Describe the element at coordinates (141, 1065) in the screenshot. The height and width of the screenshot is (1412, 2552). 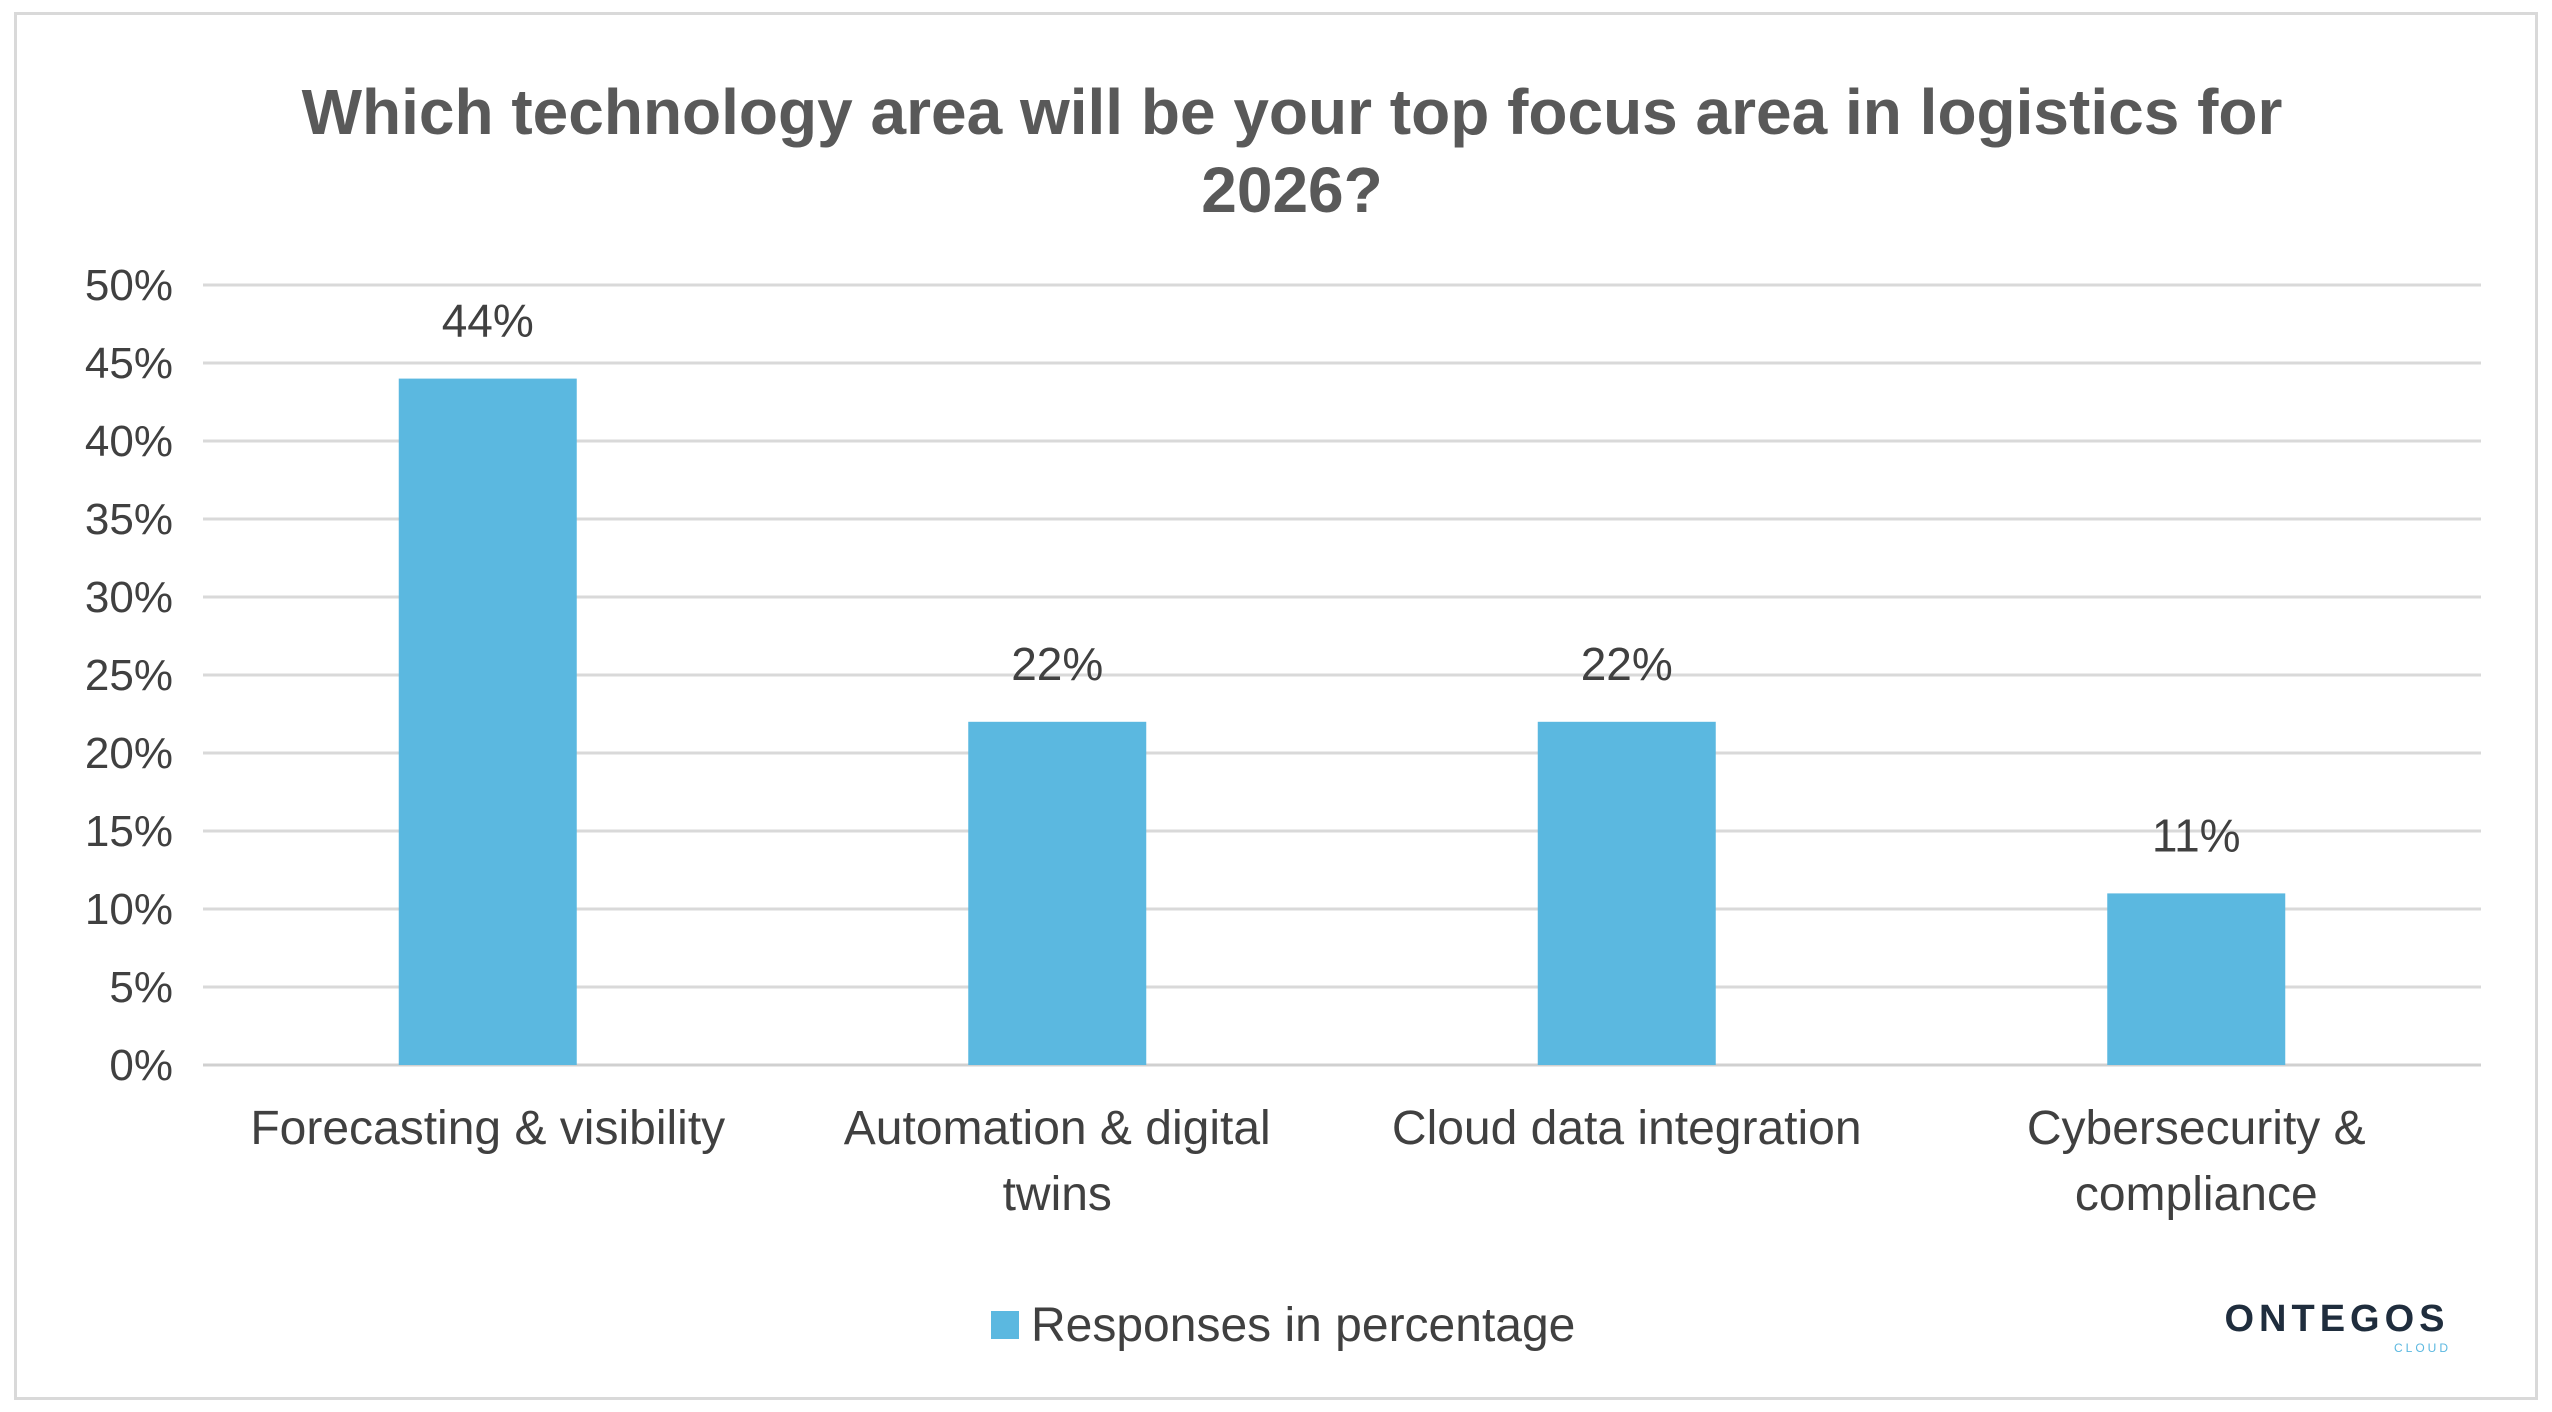
I see `y-tick-label: 0%` at that location.